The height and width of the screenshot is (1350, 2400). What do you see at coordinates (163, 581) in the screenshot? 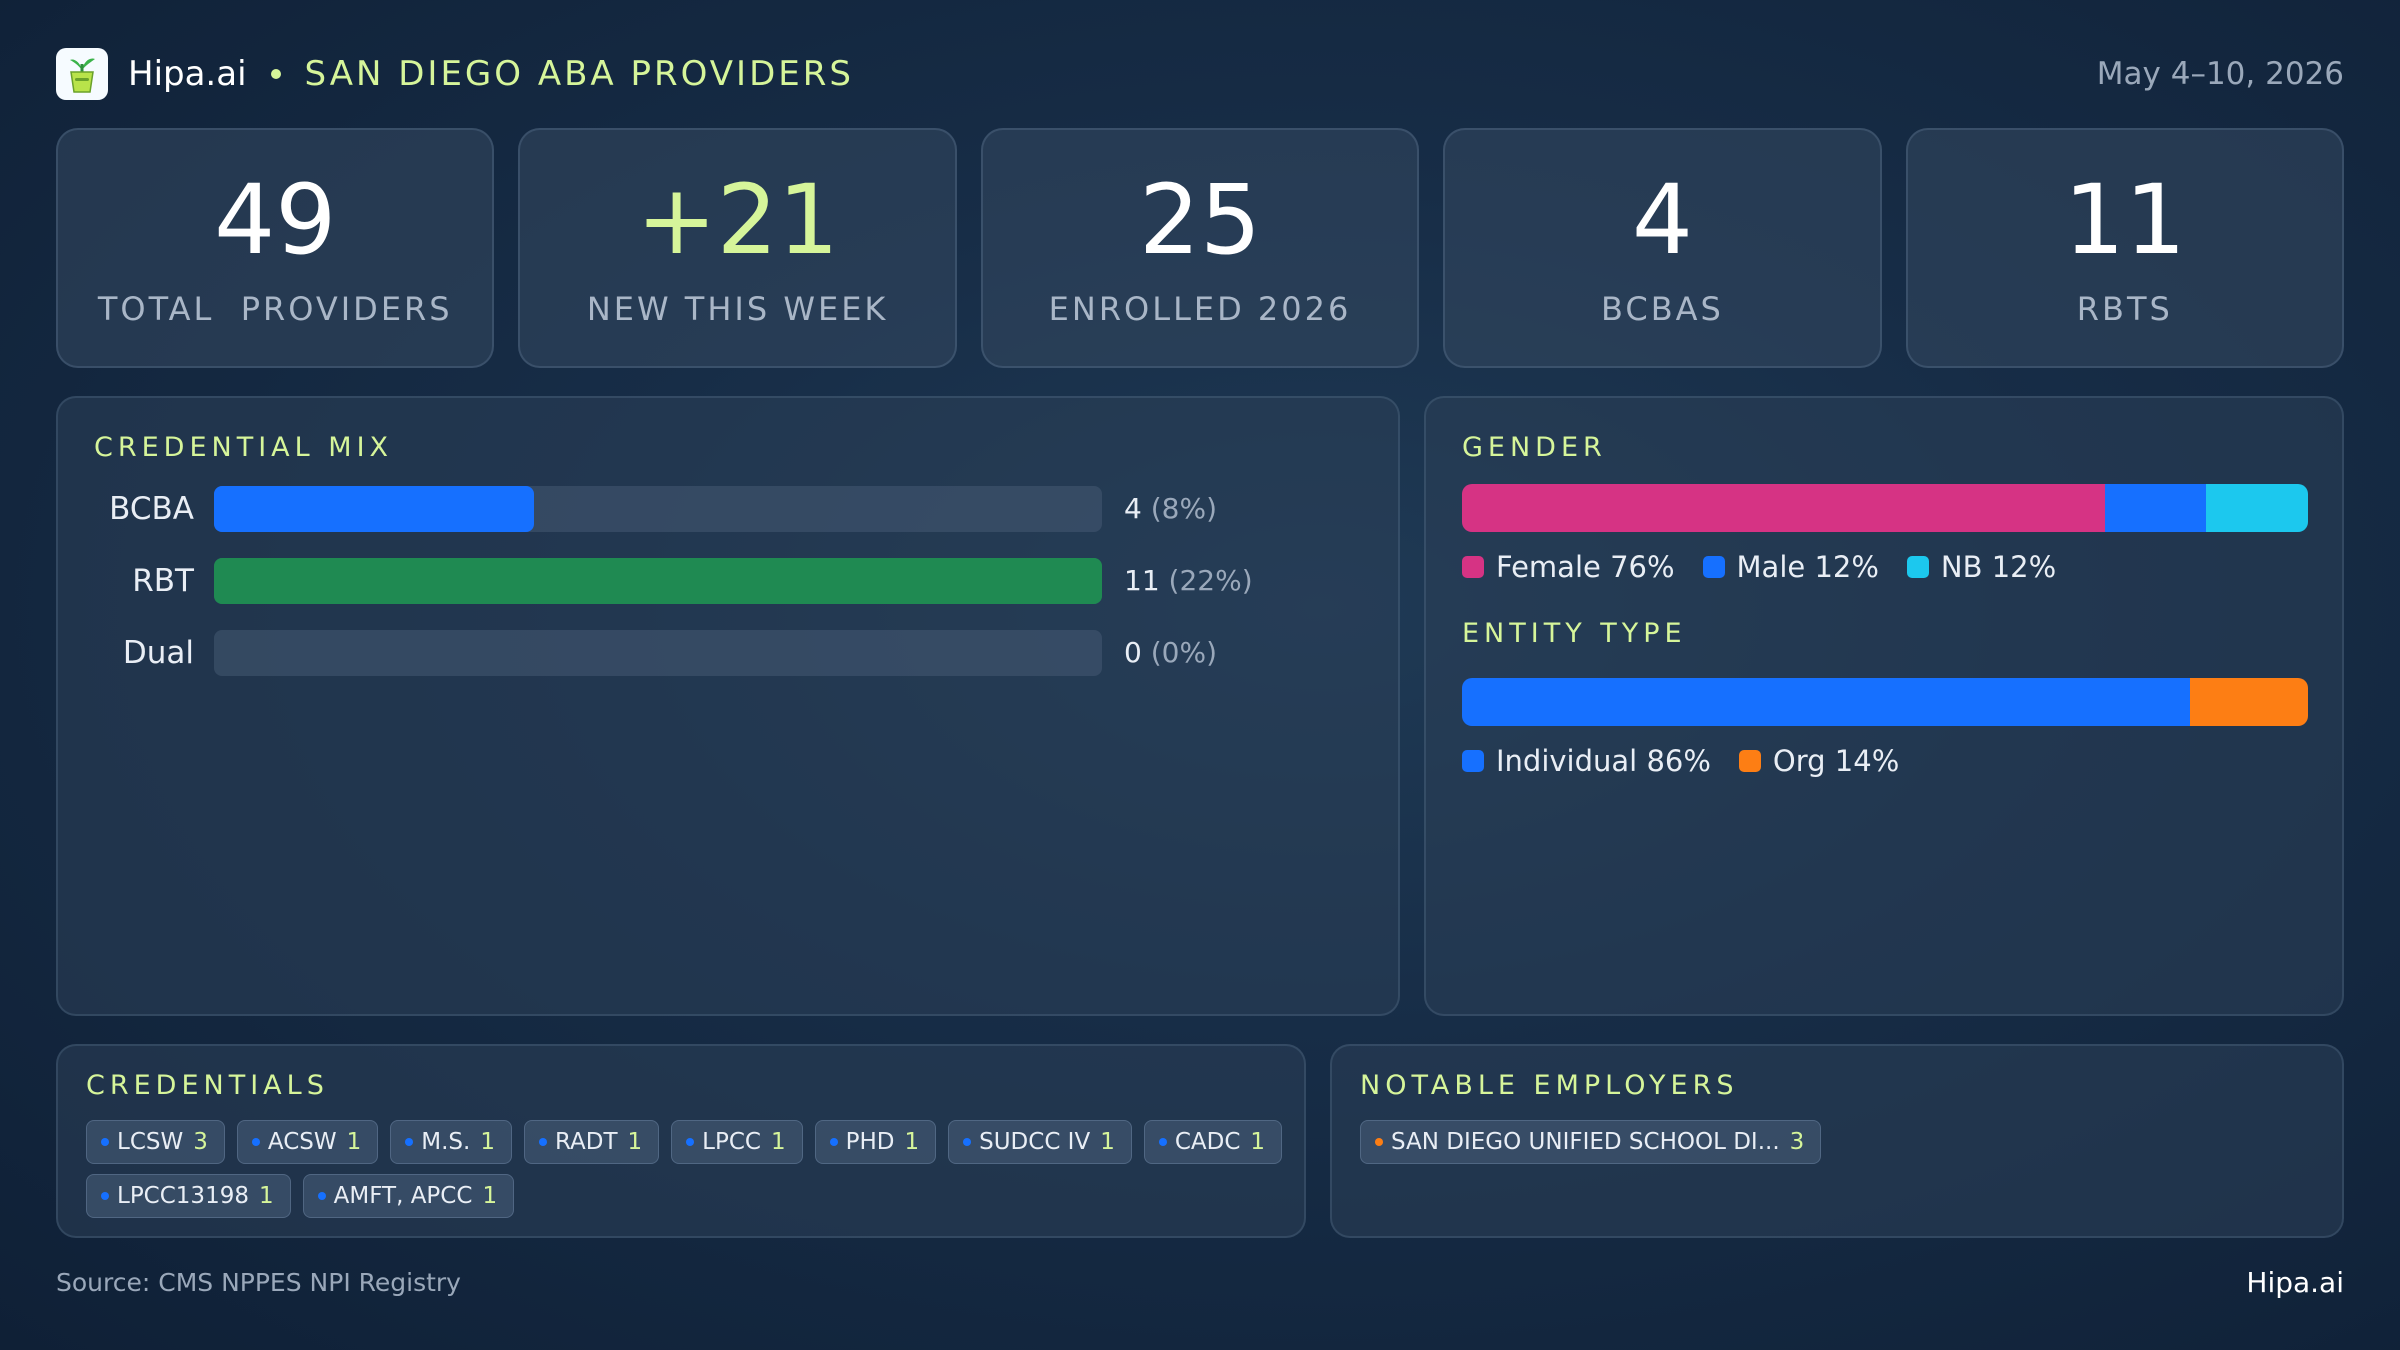
I see `bar-label: RBT` at bounding box center [163, 581].